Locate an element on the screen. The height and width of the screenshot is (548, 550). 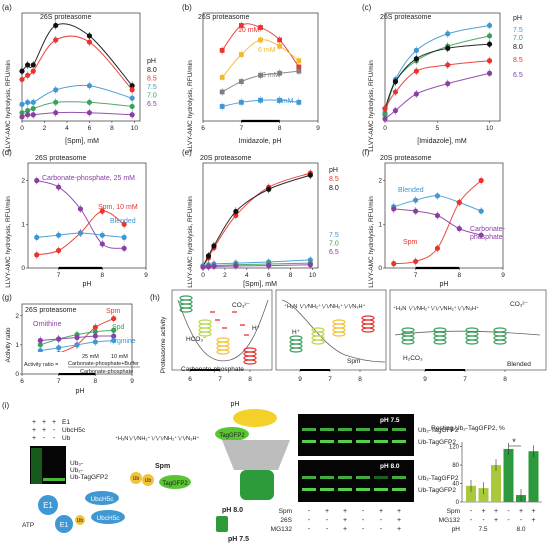
taggfp2-label: TagGFP2 is located at coordinates (232, 436).